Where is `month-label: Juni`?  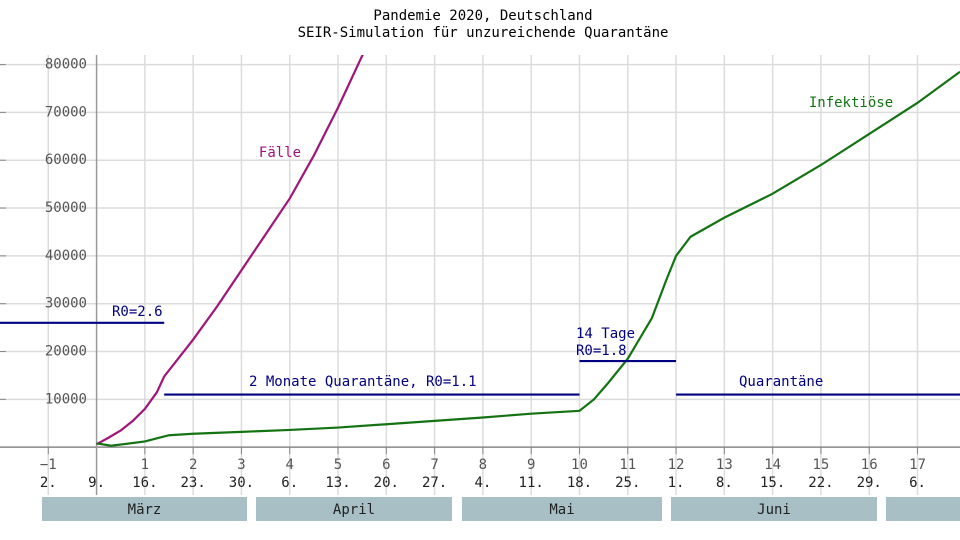 month-label: Juni is located at coordinates (774, 510).